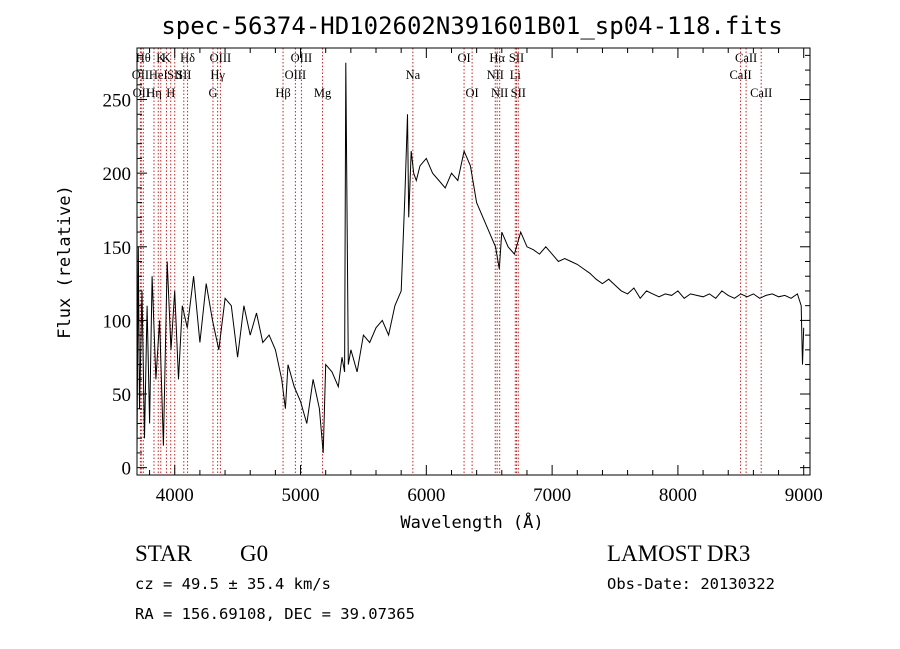  Describe the element at coordinates (121, 395) in the screenshot. I see `y-tick-label: 50` at that location.